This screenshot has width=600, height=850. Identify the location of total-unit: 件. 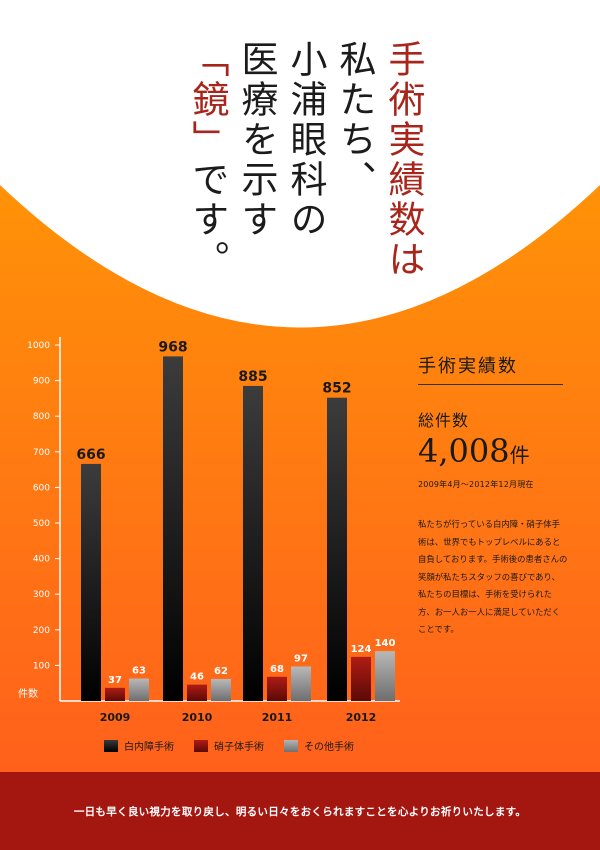
(519, 455).